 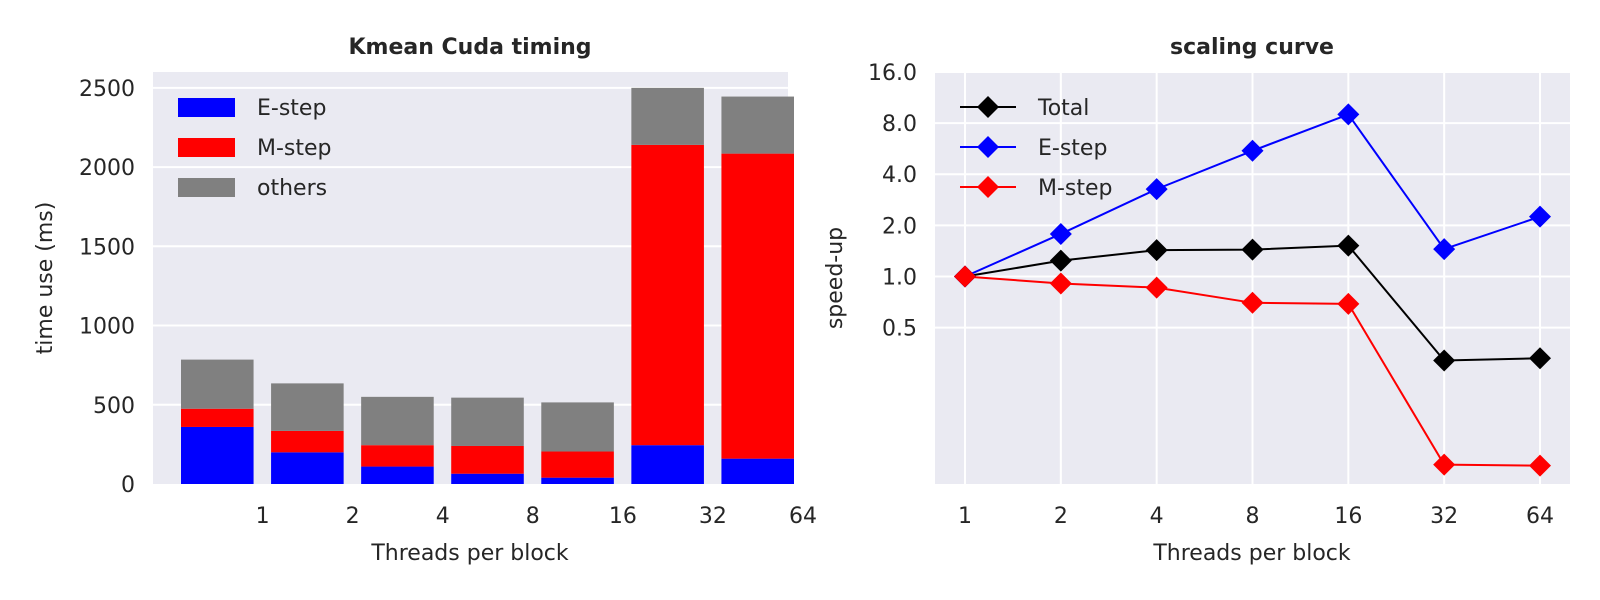 I want to click on chart-title: Kmean Cuda timing, so click(x=469, y=47).